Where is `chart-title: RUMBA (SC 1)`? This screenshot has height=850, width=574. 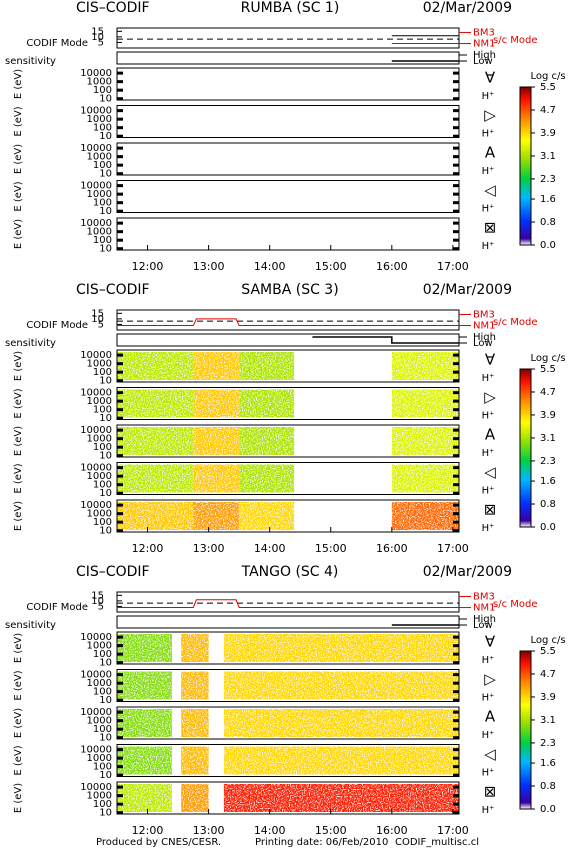
chart-title: RUMBA (SC 1) is located at coordinates (290, 8).